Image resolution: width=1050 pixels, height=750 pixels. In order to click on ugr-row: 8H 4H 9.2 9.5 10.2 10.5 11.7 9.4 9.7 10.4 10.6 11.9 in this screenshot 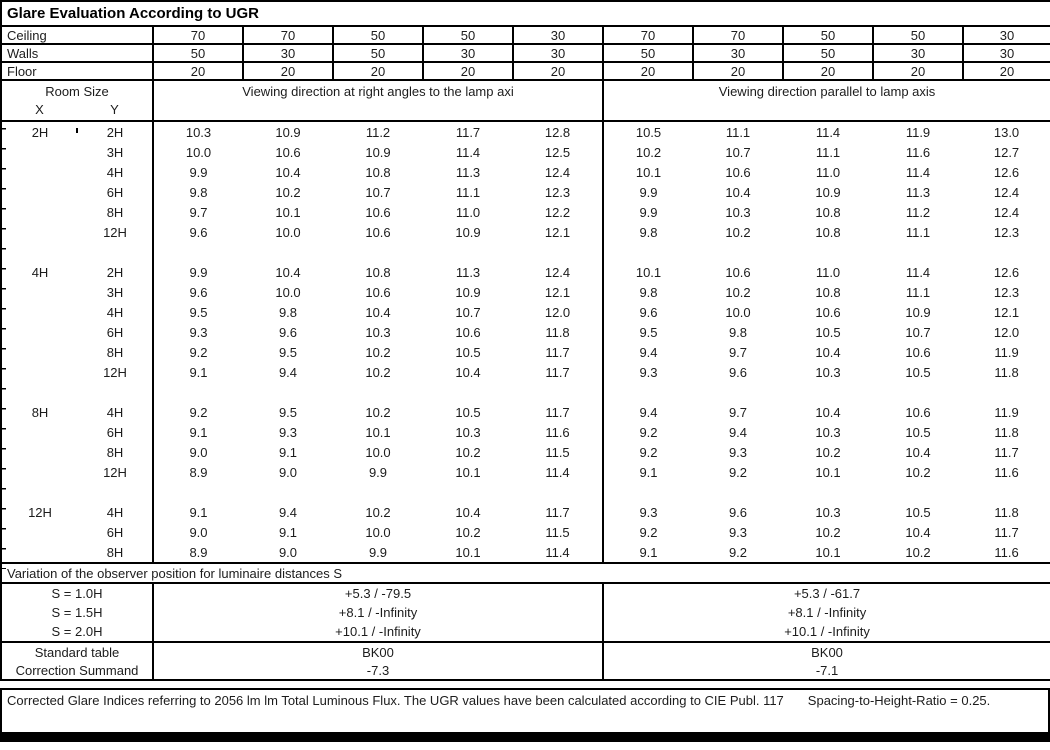, I will do `click(525, 412)`.